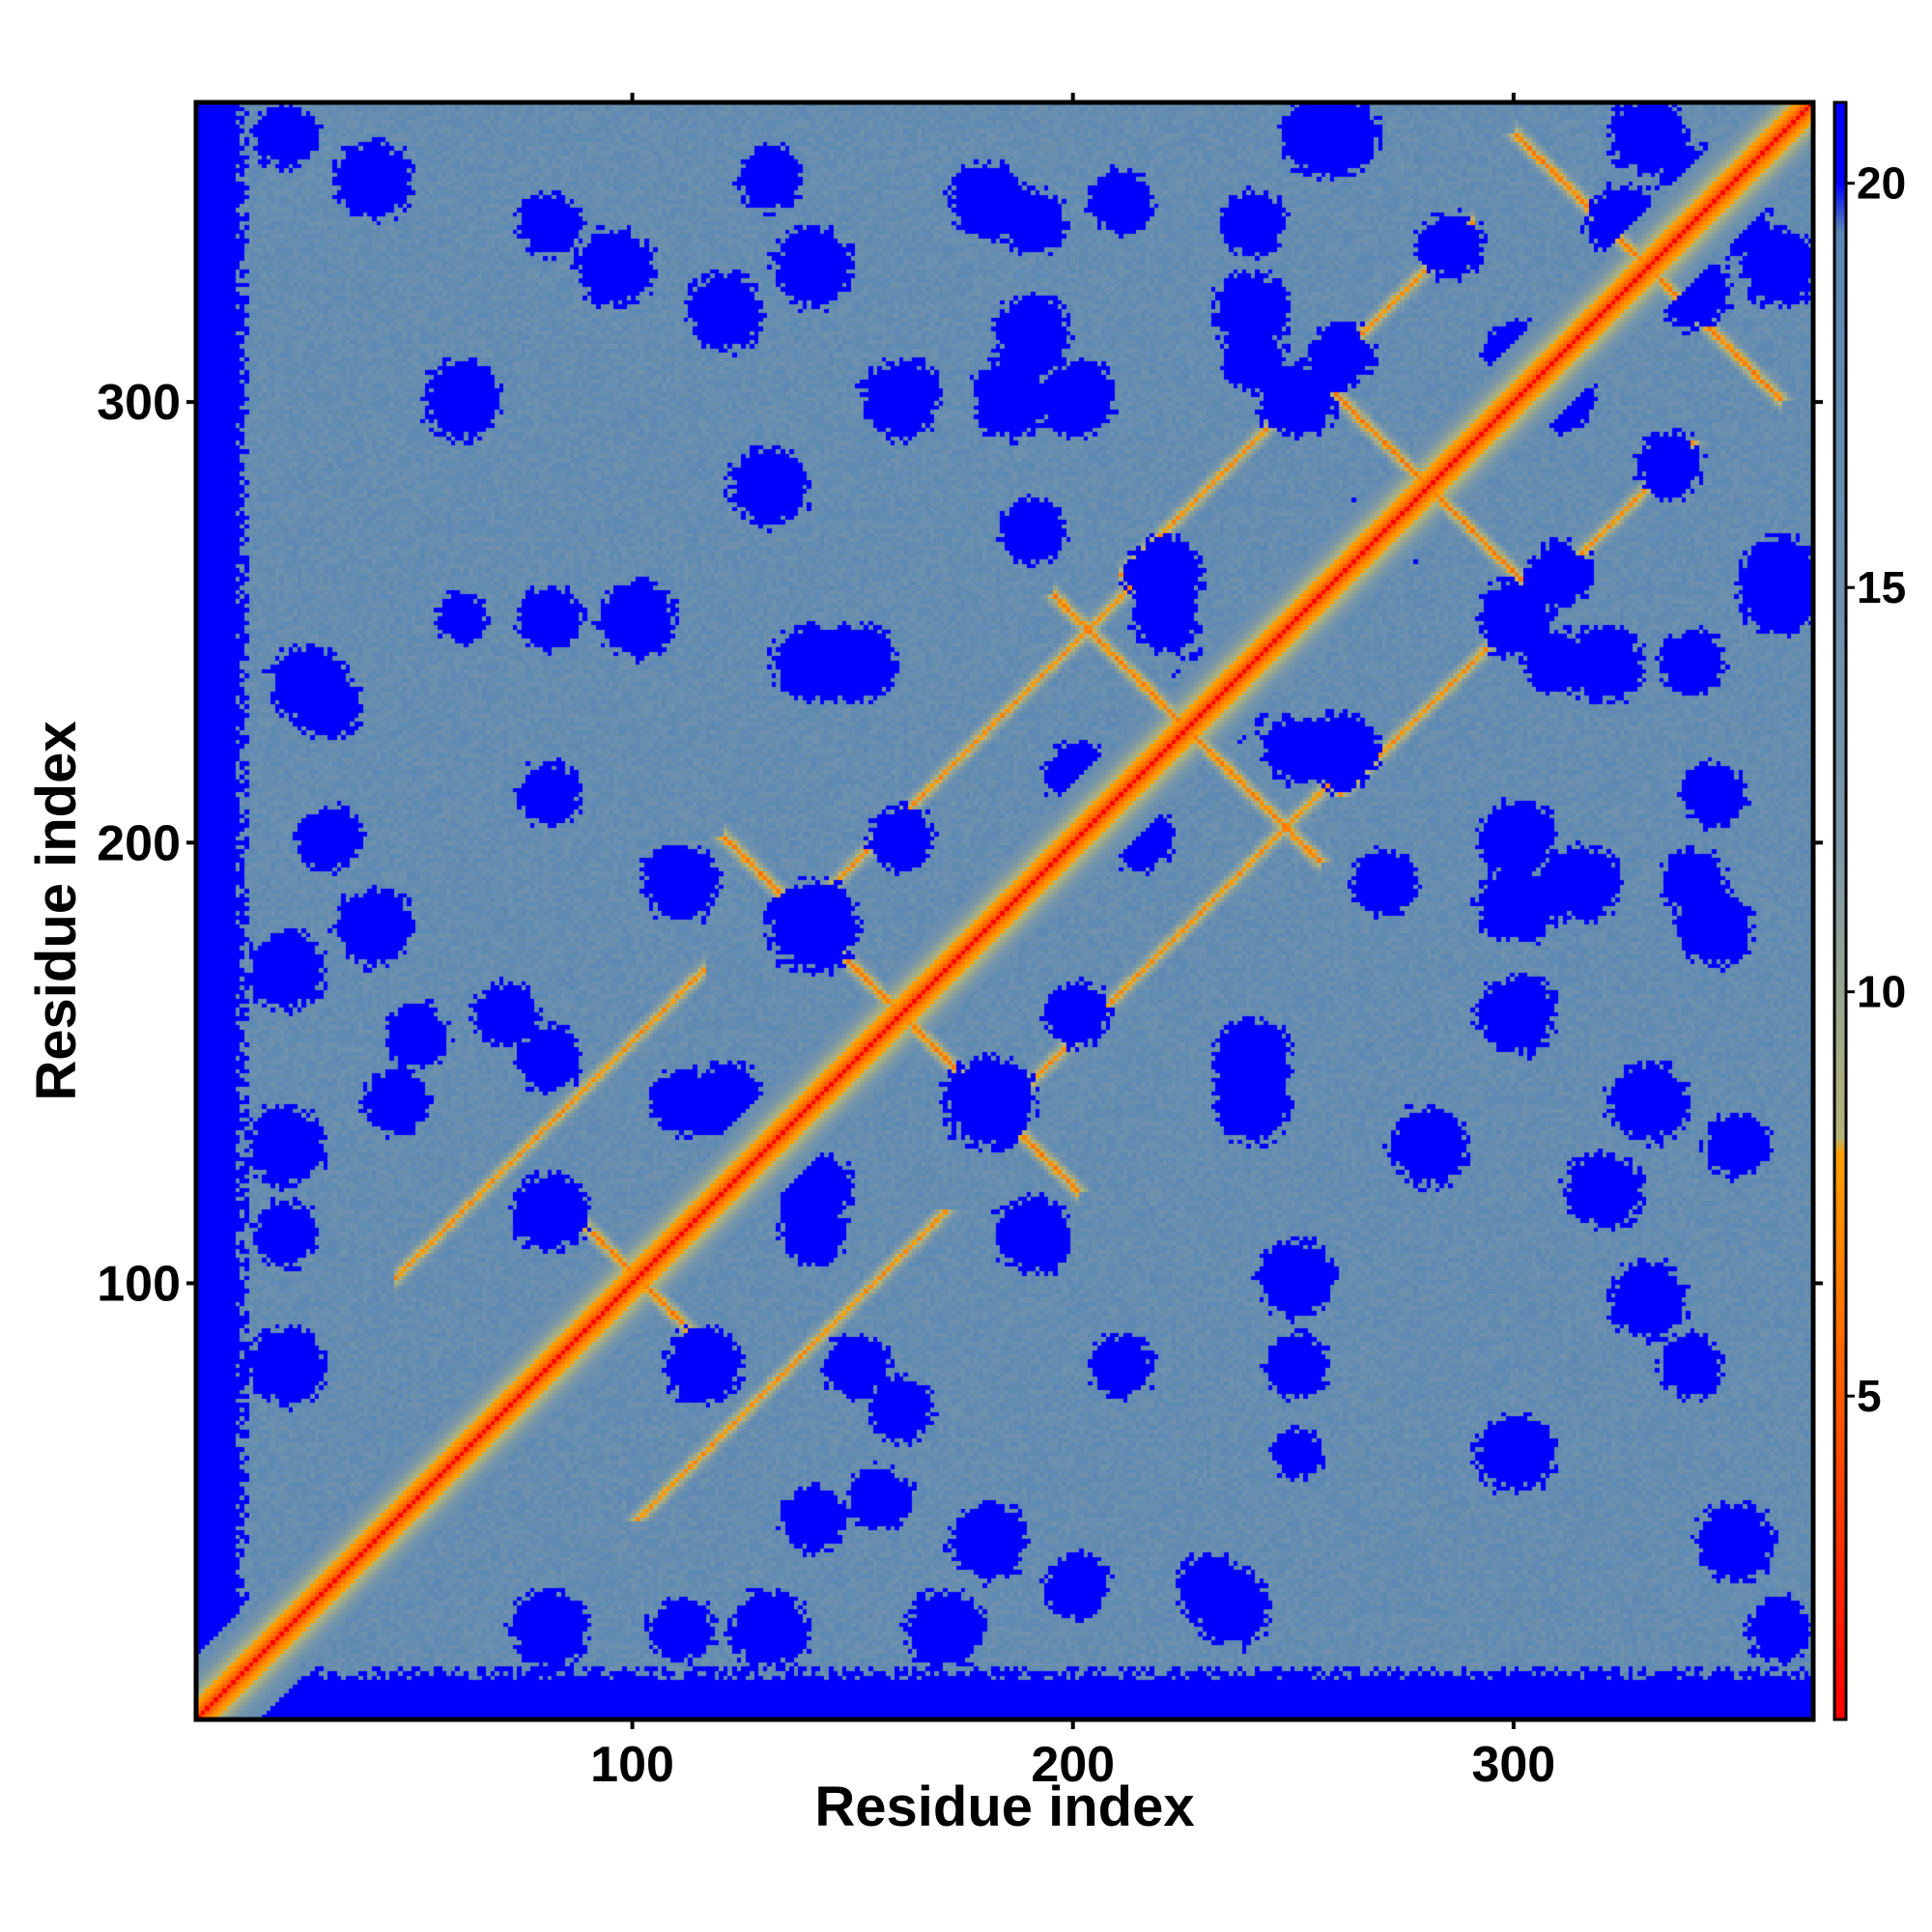  What do you see at coordinates (1876, 789) in the screenshot?
I see `colorbar-ticks: 5 10 15 20` at bounding box center [1876, 789].